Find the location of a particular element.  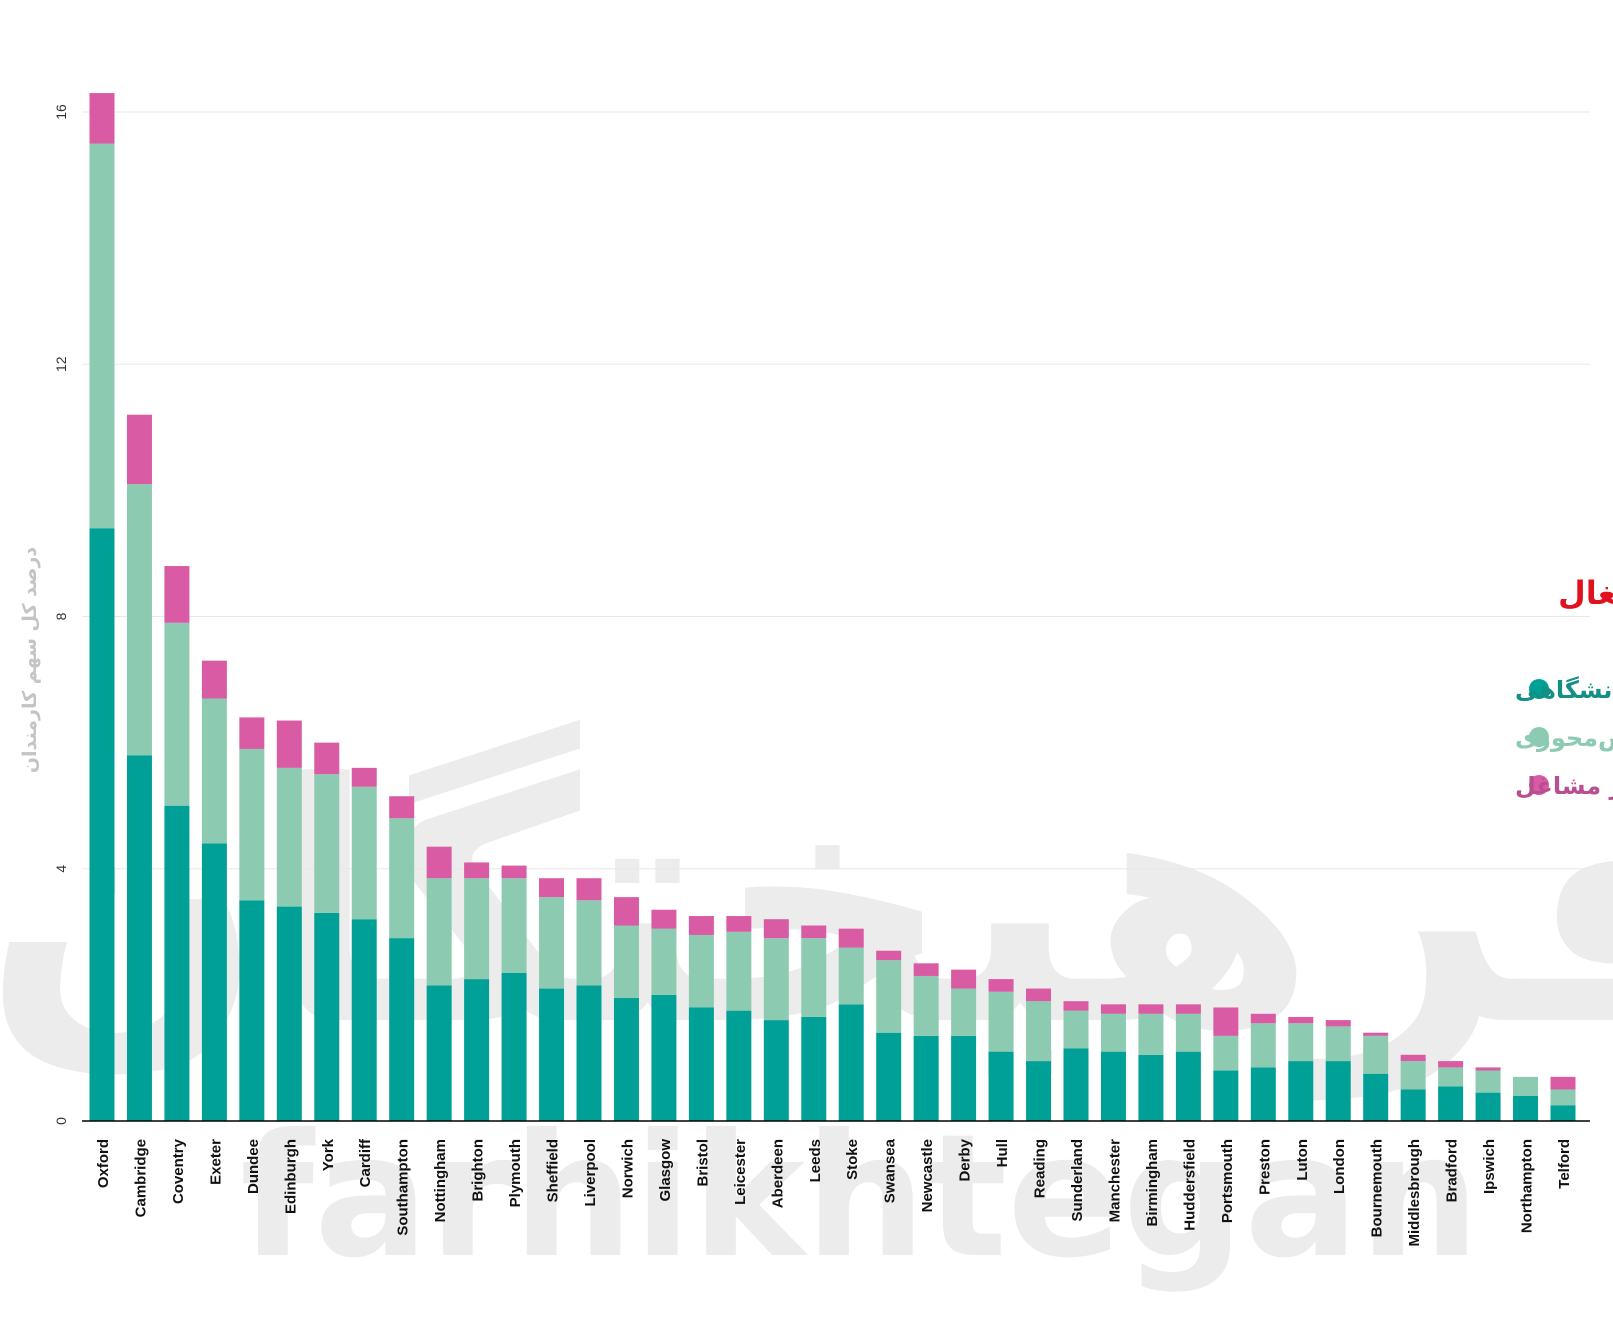

y-axis-ticks: 0 4 8 12 16 is located at coordinates (61, 614).